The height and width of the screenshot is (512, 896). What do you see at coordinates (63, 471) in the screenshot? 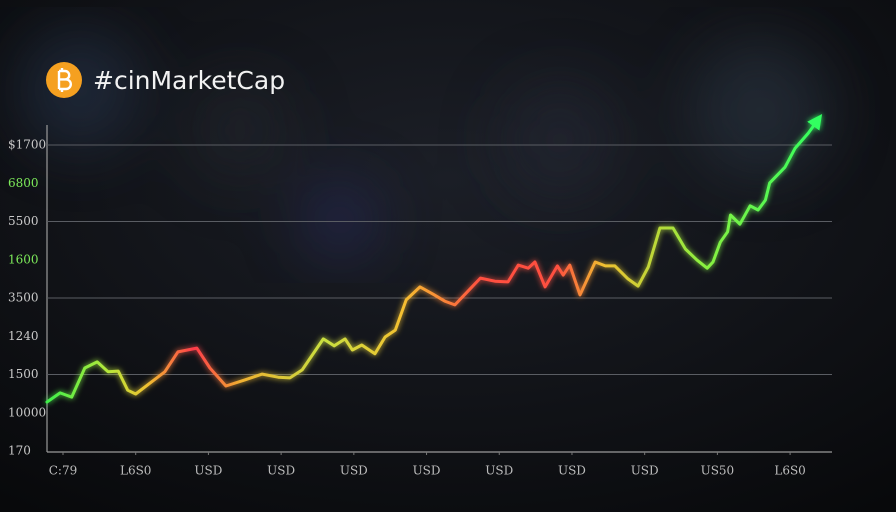
I see `x-tick-label: C:79` at bounding box center [63, 471].